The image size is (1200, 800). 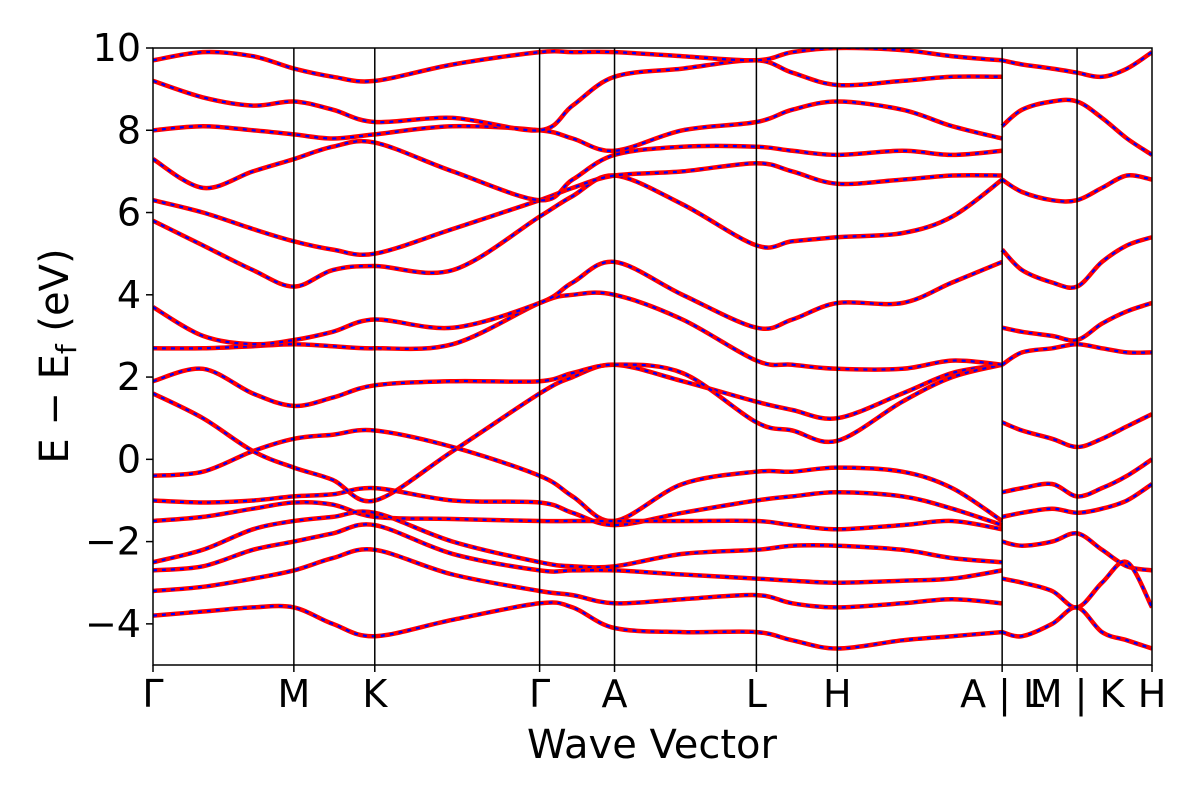 What do you see at coordinates (55, 296) in the screenshot?
I see `y-axis-label-unit: (eV)` at bounding box center [55, 296].